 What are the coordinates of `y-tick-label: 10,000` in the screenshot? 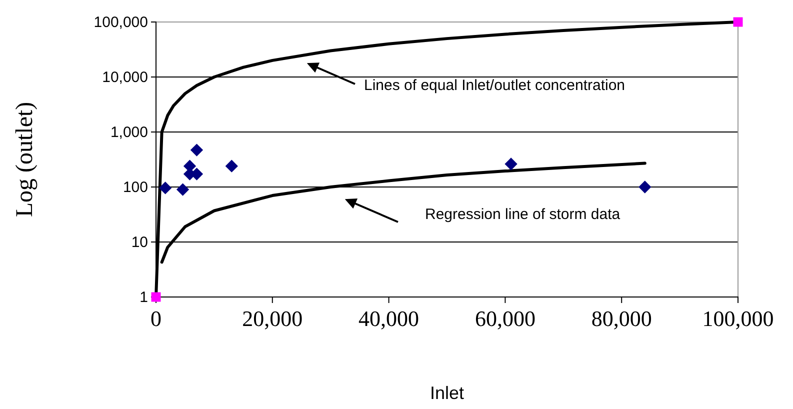 It's located at (125, 77).